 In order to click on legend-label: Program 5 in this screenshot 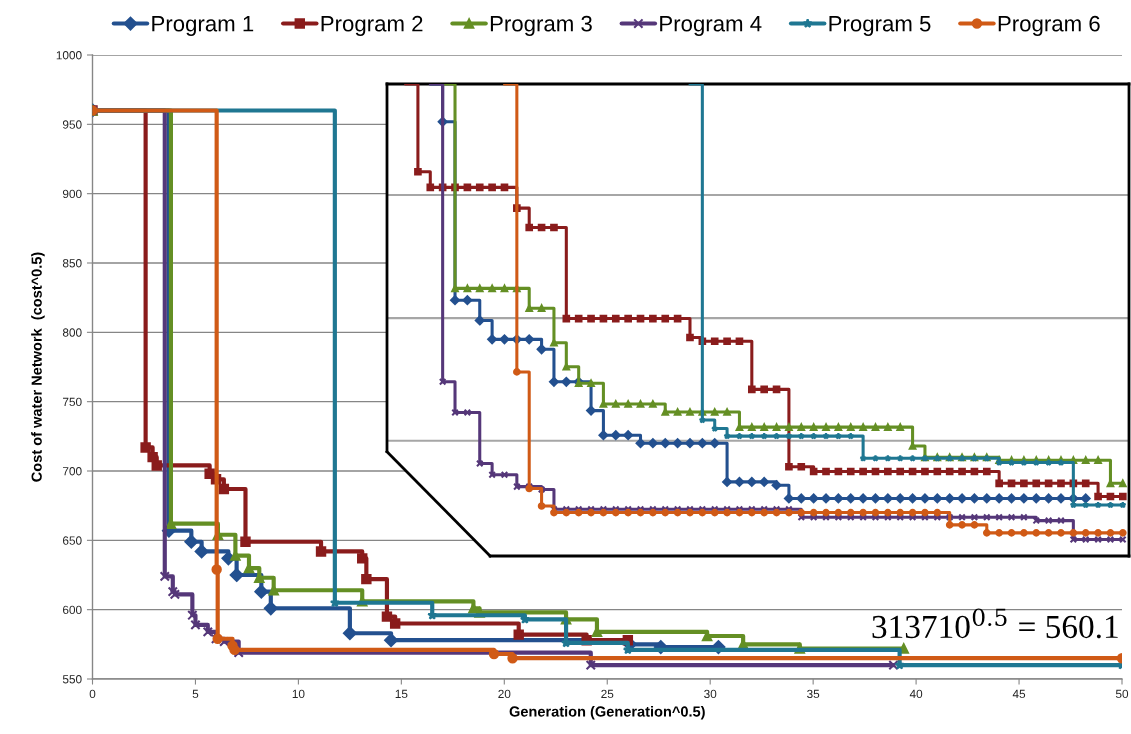, I will do `click(880, 26)`.